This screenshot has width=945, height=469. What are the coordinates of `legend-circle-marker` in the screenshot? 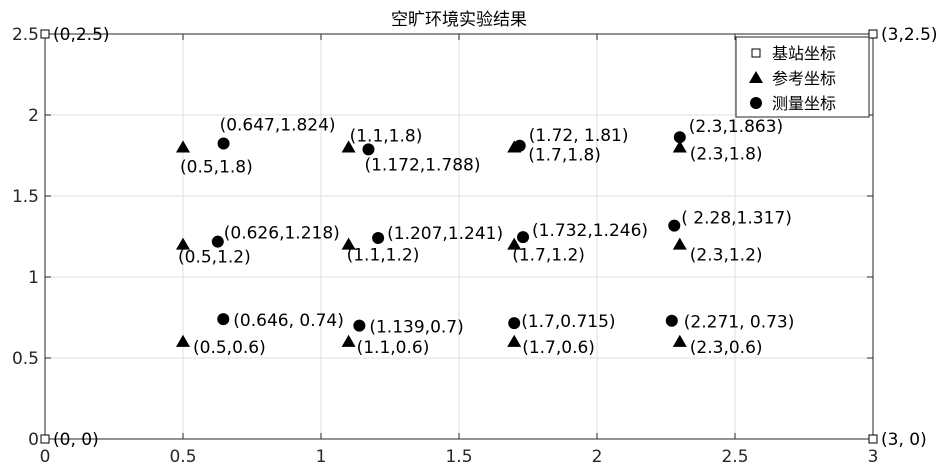 It's located at (756, 103).